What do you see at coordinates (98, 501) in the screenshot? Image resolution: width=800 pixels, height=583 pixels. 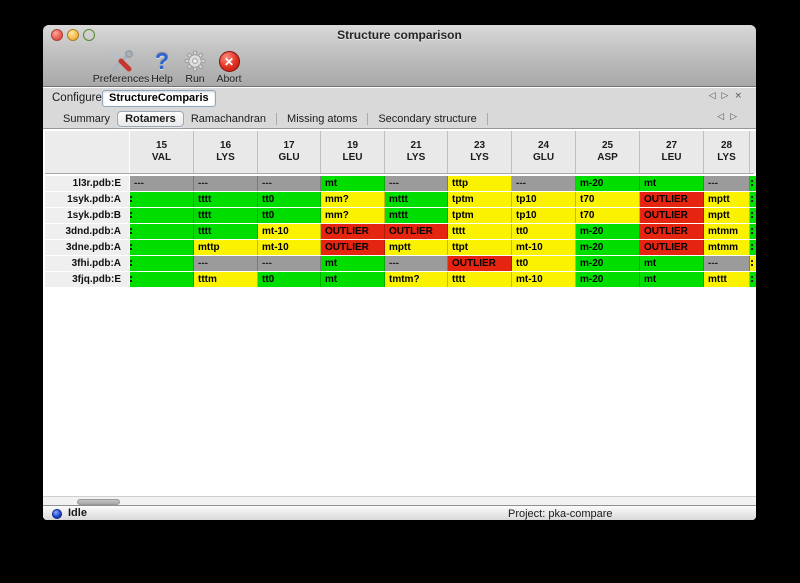 I see `scrollbar-thumb` at bounding box center [98, 501].